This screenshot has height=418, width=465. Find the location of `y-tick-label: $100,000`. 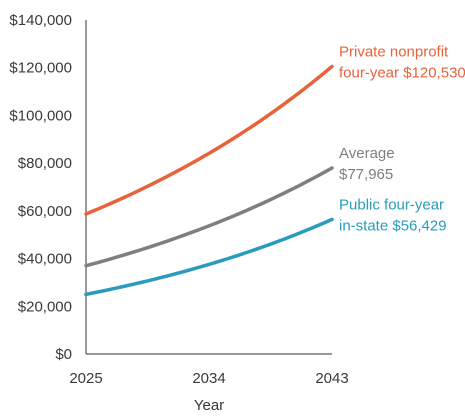

y-tick-label: $100,000 is located at coordinates (40, 115).